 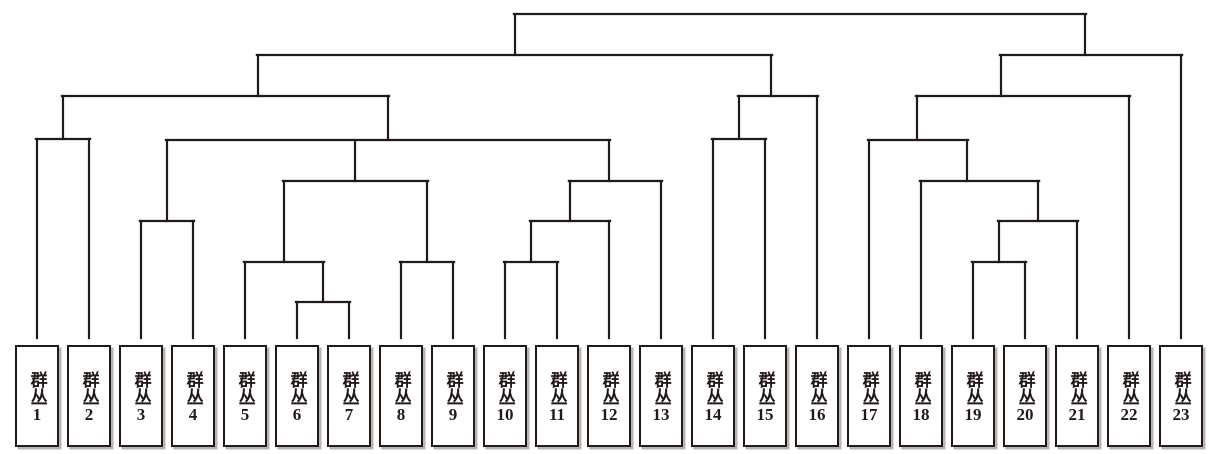 I want to click on leaf-box-5: 群丛 5, so click(x=245, y=396).